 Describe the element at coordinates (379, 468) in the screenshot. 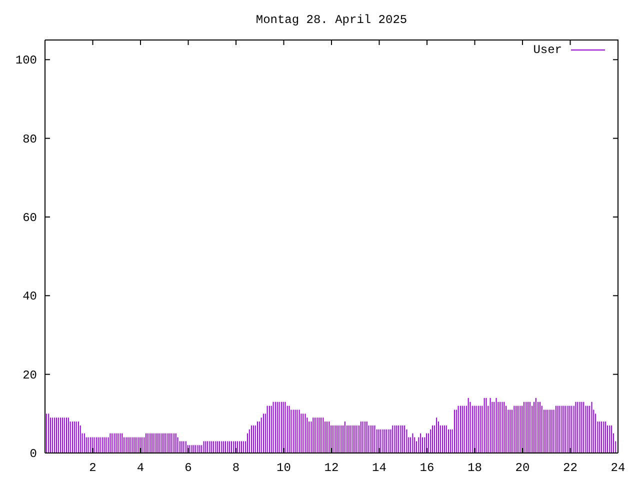

I see `x-tick-label: 14` at that location.